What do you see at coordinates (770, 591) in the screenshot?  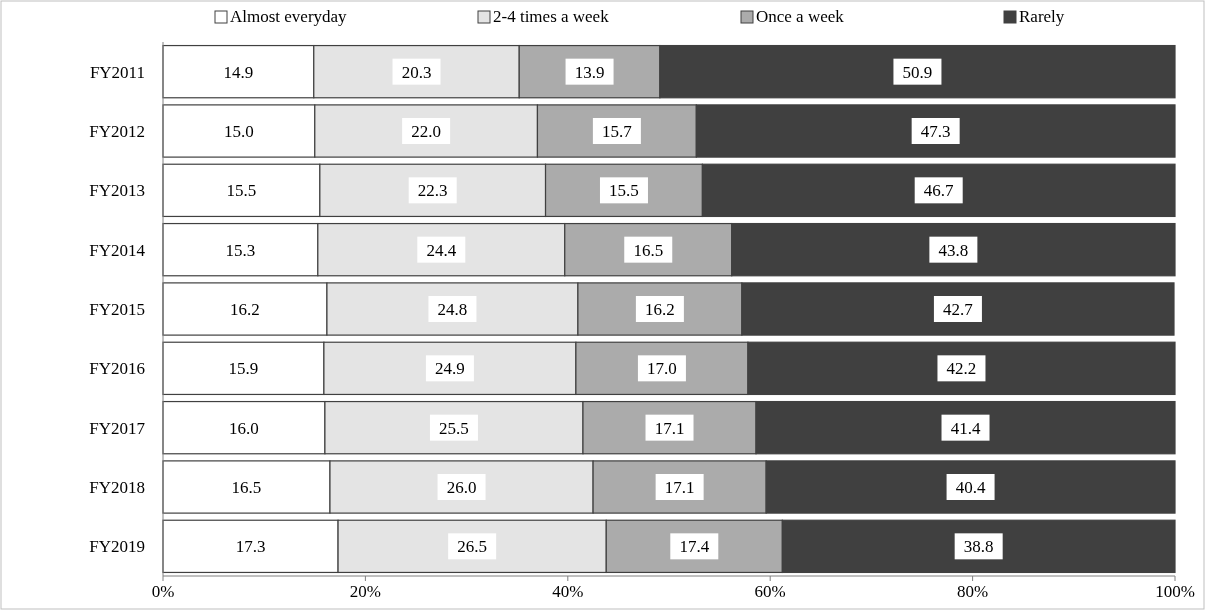 I see `x-tick-label: 60%` at bounding box center [770, 591].